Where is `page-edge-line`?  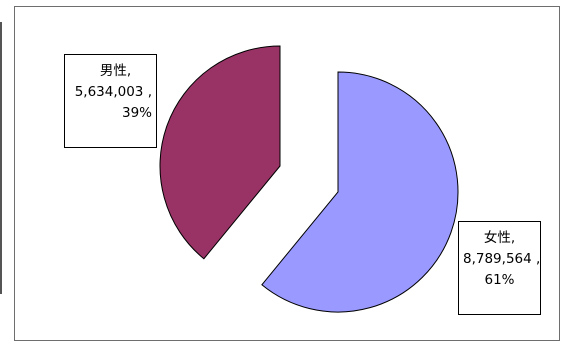
page-edge-line is located at coordinates (1, 158).